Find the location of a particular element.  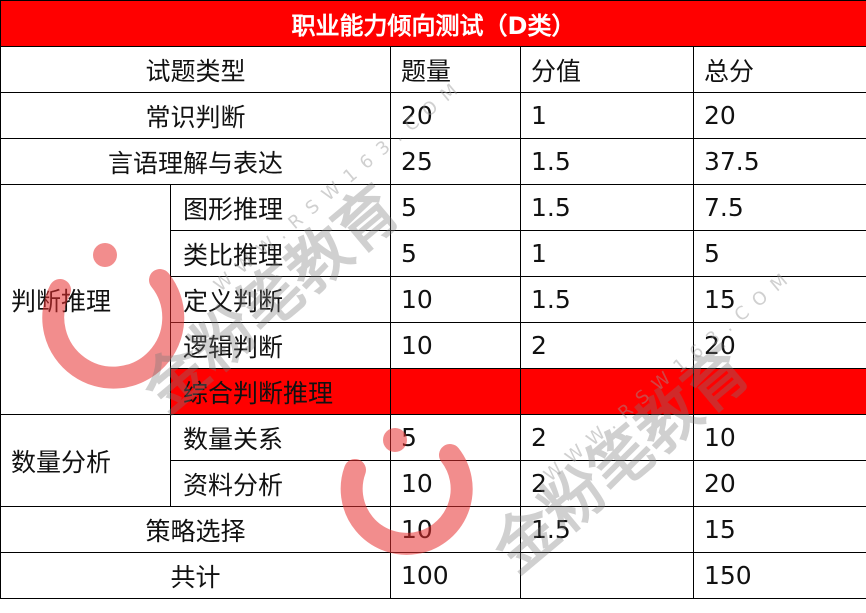

cell-count: 20 is located at coordinates (455, 115).